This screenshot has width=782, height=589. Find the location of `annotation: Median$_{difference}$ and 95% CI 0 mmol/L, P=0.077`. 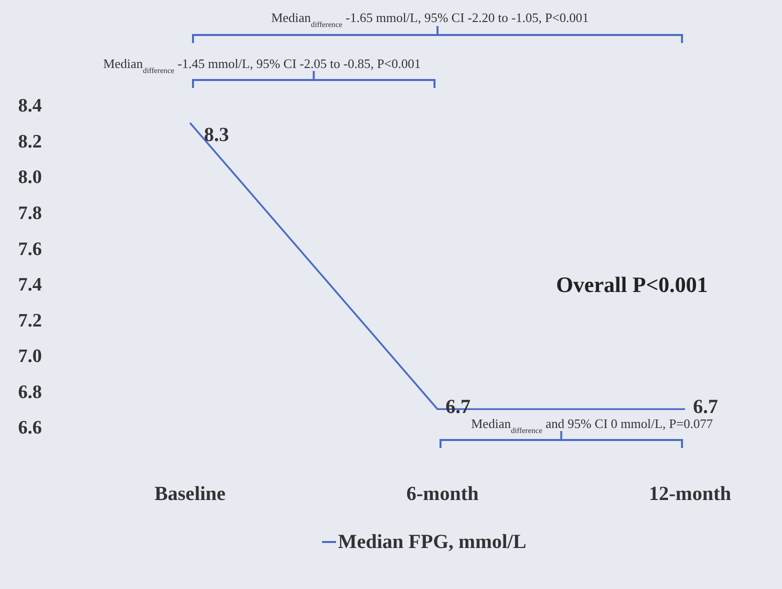

annotation: Median$_{difference}$ and 95% CI 0 mmol/L, P=0.077 is located at coordinates (592, 425).